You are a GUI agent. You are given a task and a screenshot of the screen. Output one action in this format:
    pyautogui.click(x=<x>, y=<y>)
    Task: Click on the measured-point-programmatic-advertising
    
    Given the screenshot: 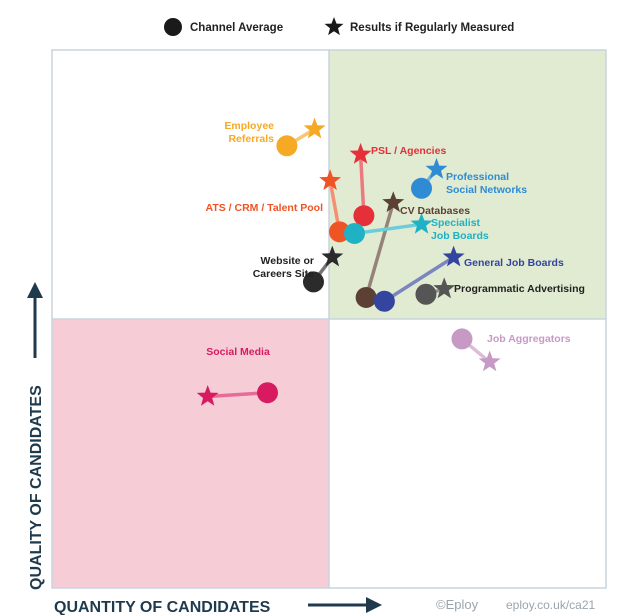 What is the action you would take?
    pyautogui.click(x=444, y=288)
    